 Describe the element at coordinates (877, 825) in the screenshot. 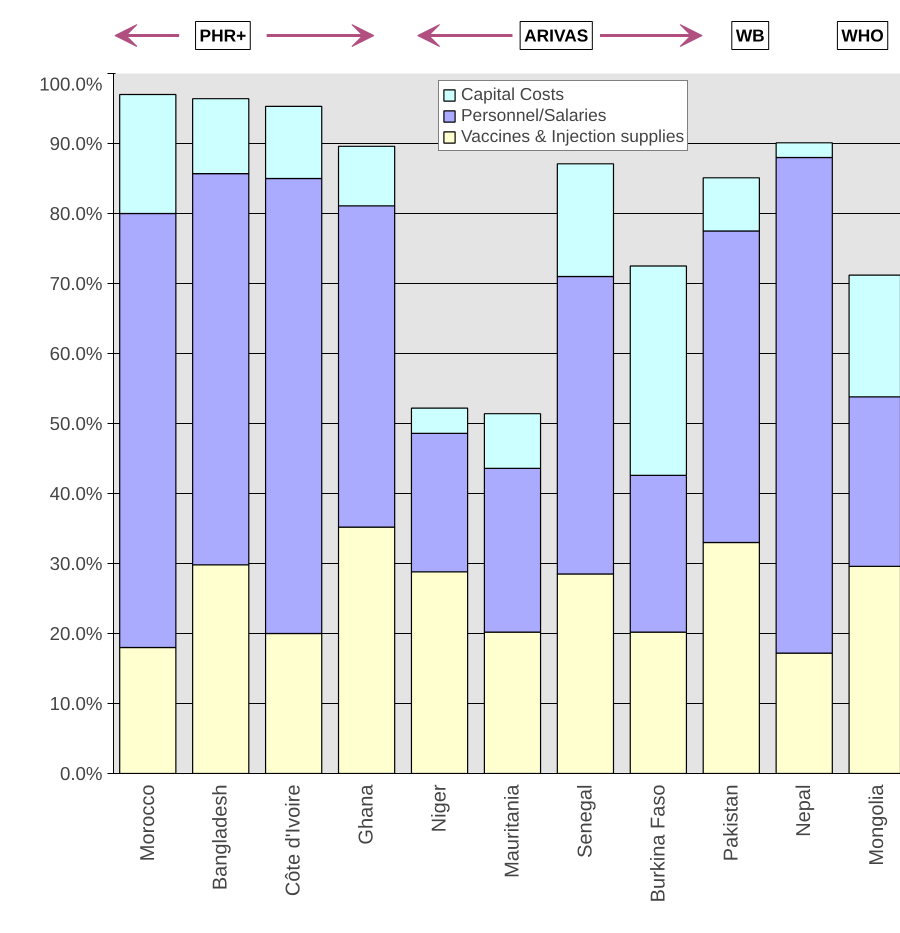

I see `x-tick-label: Mongolia` at that location.